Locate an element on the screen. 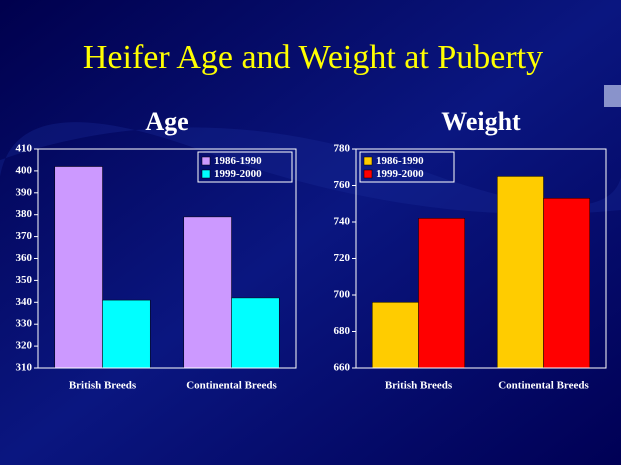  decor-tab is located at coordinates (612, 96).